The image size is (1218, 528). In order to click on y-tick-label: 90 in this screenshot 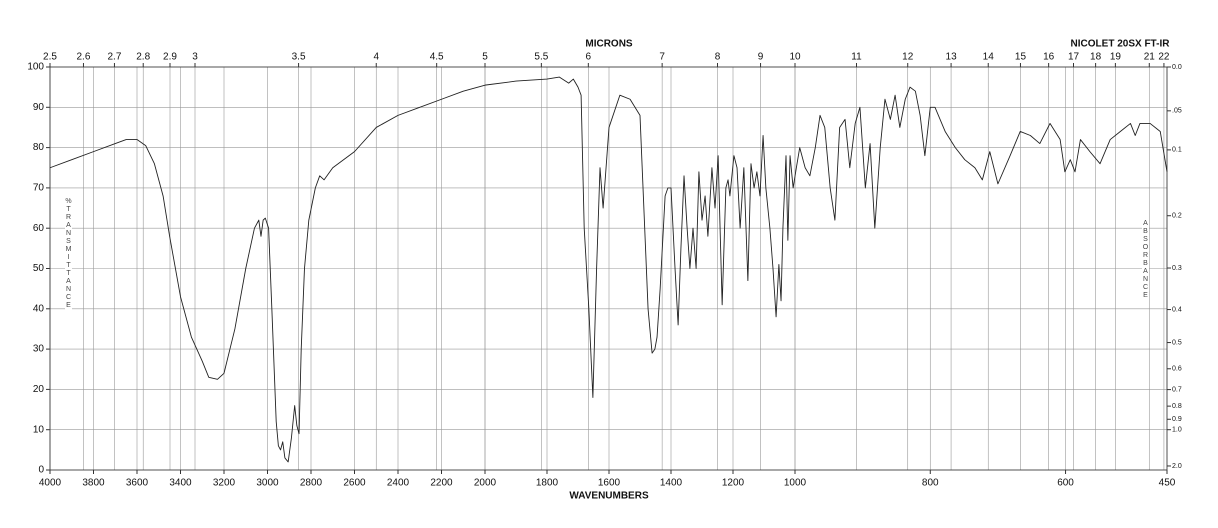, I will do `click(39, 107)`.